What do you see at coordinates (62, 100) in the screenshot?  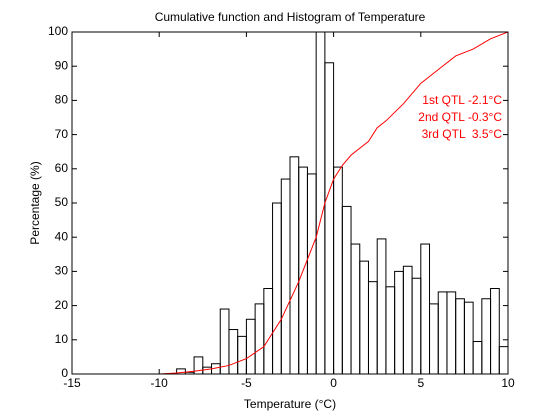 I see `y-tick-label: 80` at bounding box center [62, 100].